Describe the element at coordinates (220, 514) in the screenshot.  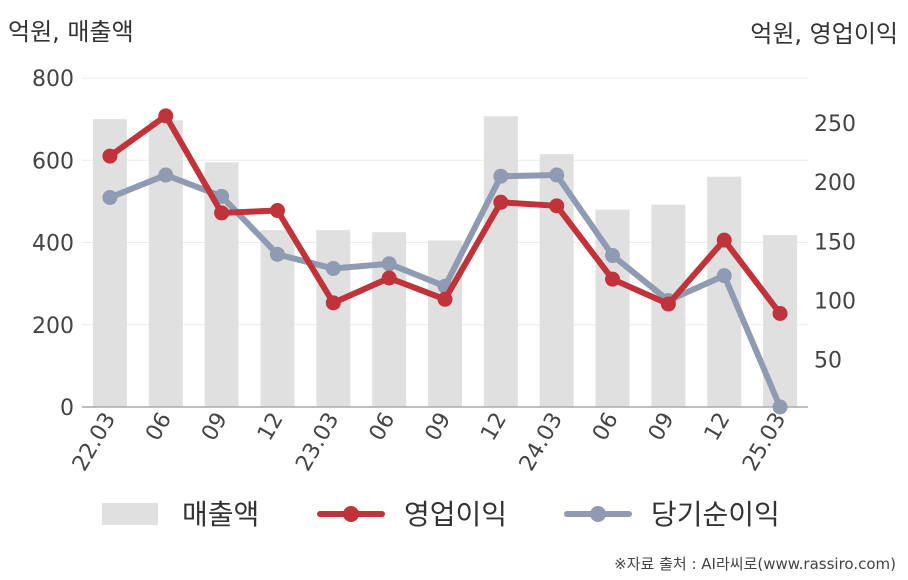
I see `legend-label: 매출액` at that location.